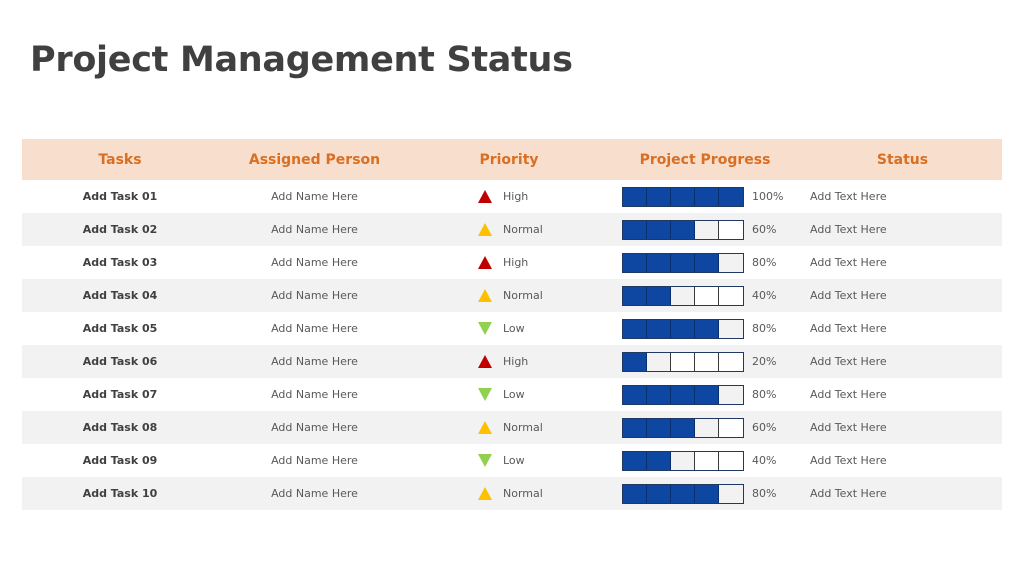  I want to click on task-cell: Add Task 08, so click(120, 427).